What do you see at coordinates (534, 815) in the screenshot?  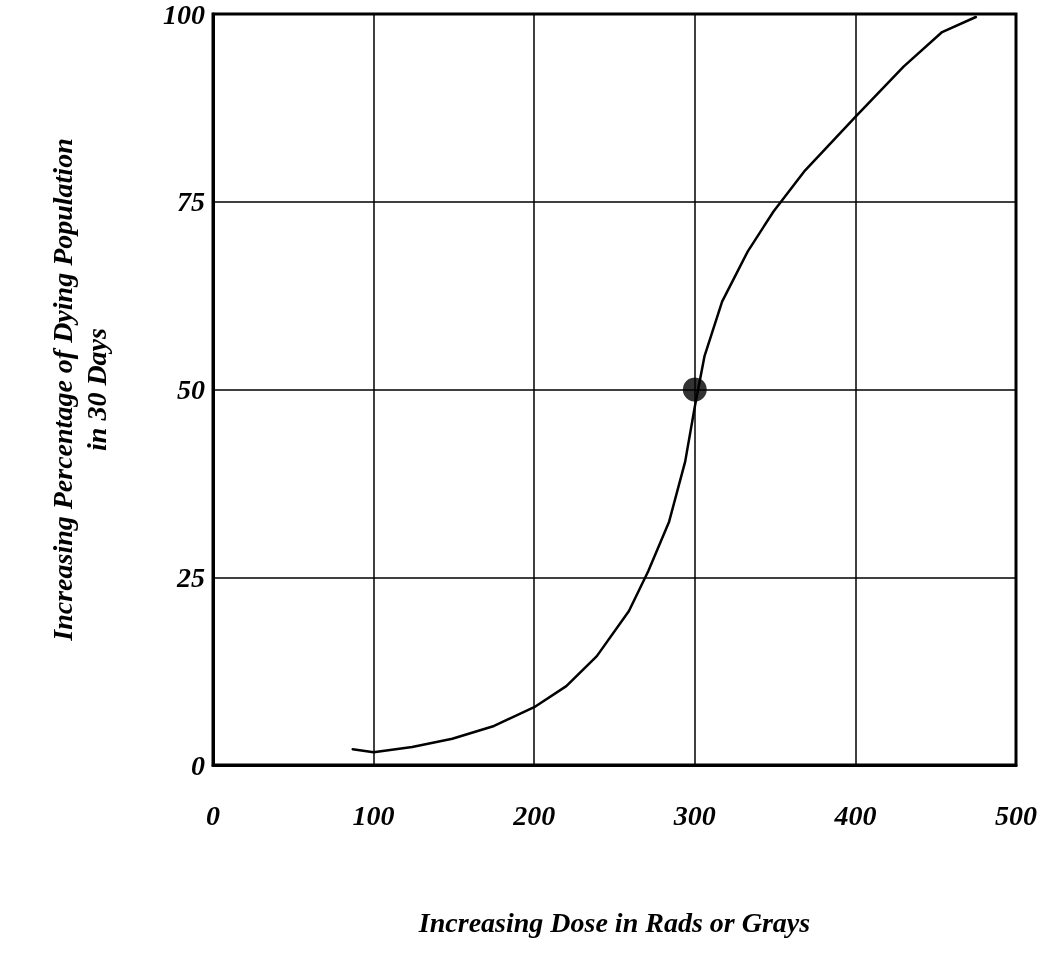 I see `x-tick-label: 200` at bounding box center [534, 815].